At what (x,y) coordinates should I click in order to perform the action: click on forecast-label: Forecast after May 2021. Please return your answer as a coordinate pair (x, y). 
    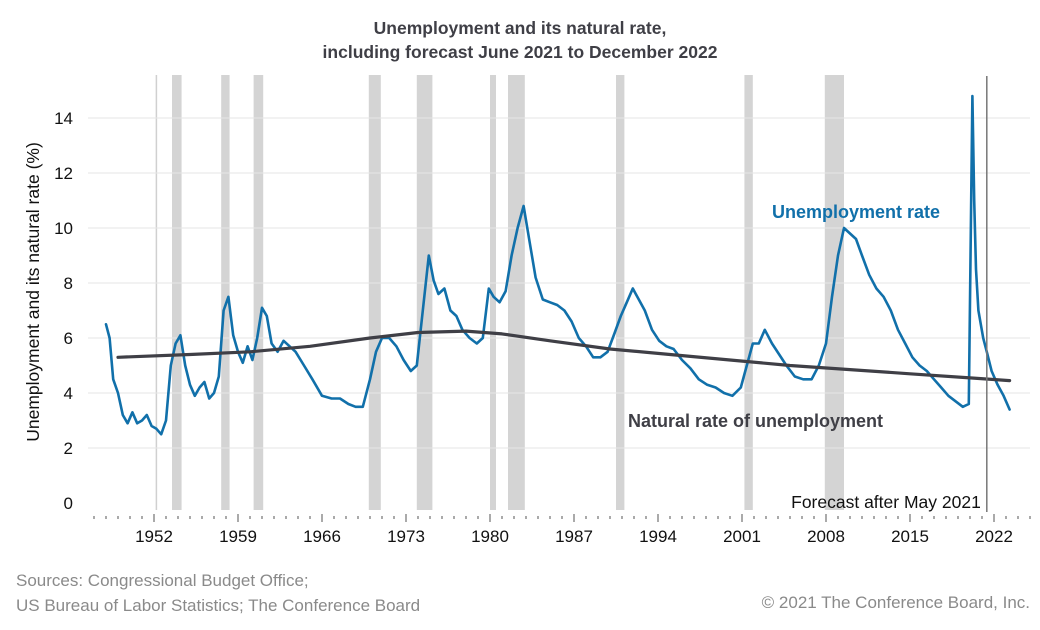
    Looking at the image, I should click on (886, 502).